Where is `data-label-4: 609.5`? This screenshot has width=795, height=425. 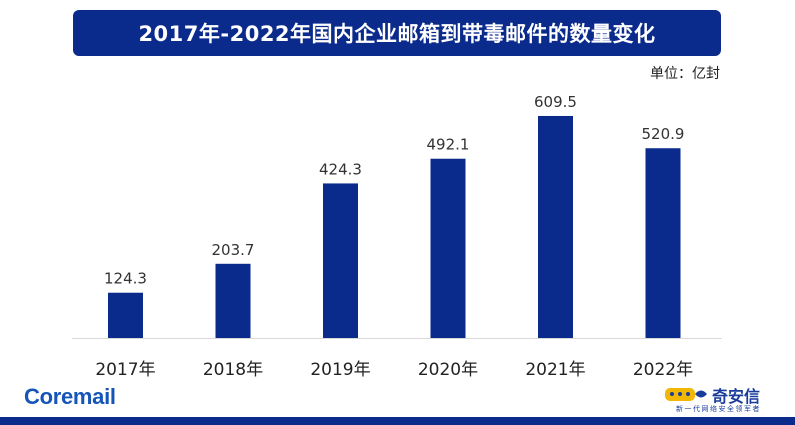
data-label-4: 609.5 is located at coordinates (555, 102).